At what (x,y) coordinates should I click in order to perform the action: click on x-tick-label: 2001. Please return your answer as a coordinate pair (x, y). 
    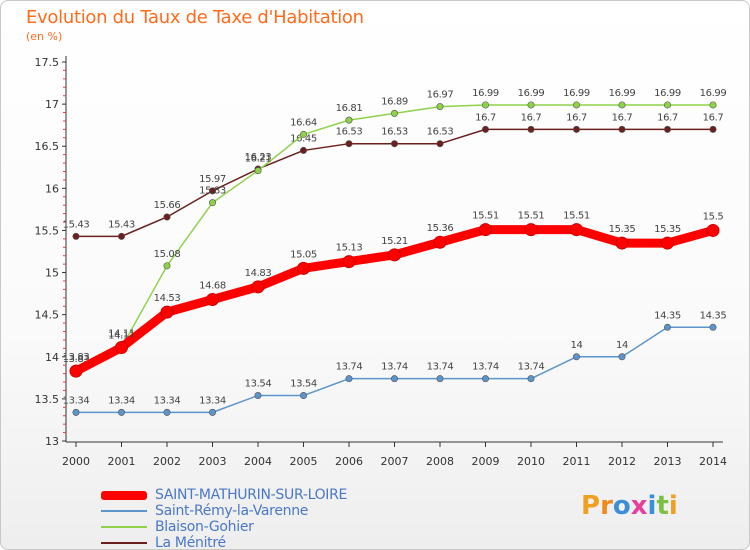
    Looking at the image, I should click on (122, 461).